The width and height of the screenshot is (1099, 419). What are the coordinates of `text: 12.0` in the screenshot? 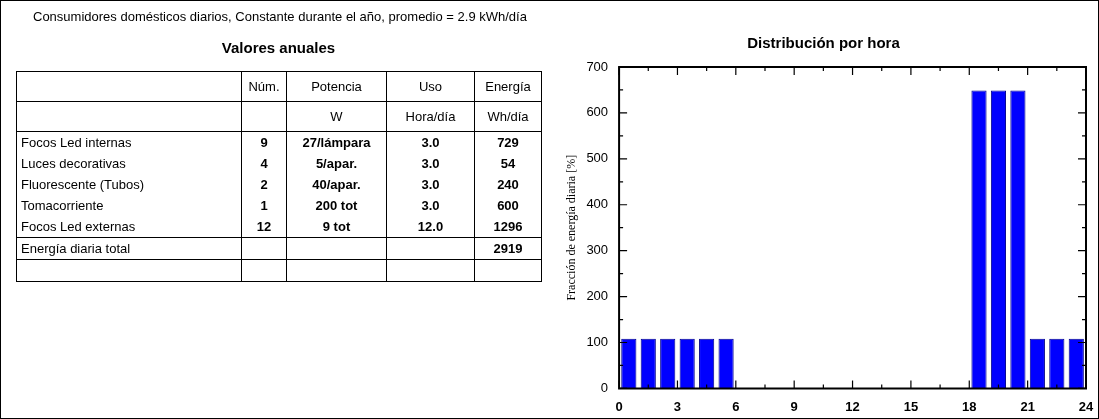 It's located at (430, 227).